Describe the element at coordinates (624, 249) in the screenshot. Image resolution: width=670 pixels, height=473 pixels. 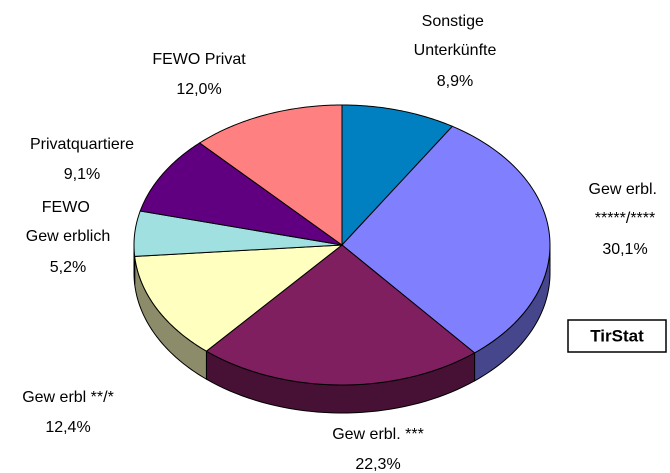
I see `value-label: 30,1%` at that location.